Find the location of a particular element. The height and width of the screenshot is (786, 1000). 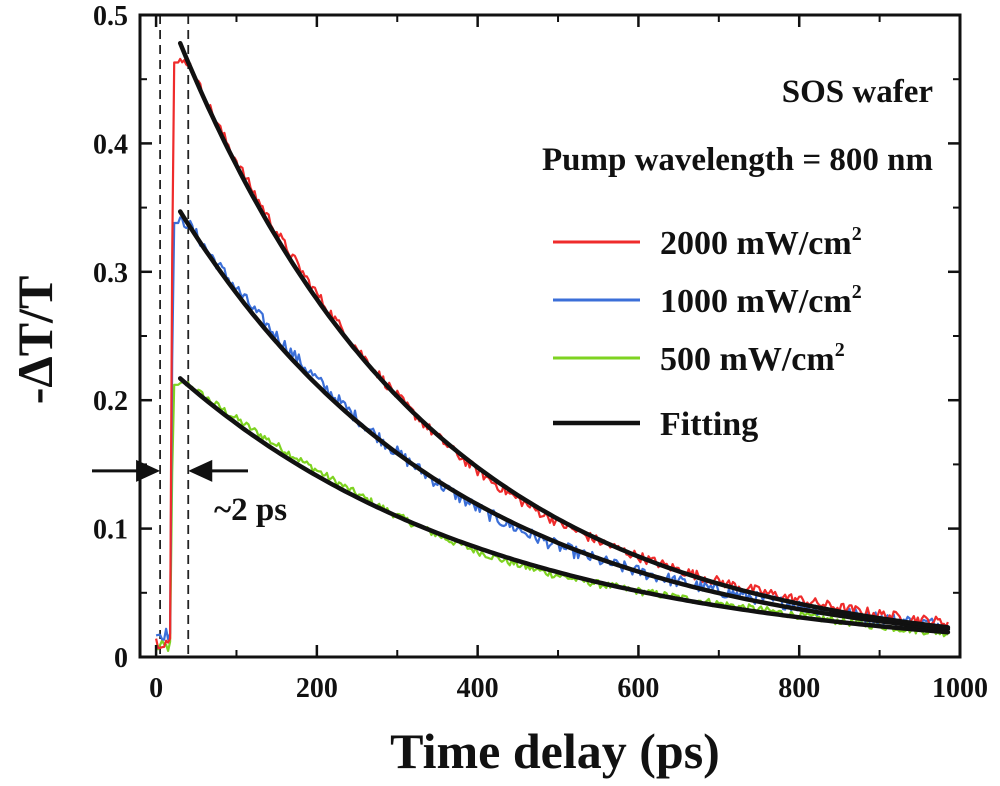

legend-label: 1000 mW/cm2 is located at coordinates (761, 300).